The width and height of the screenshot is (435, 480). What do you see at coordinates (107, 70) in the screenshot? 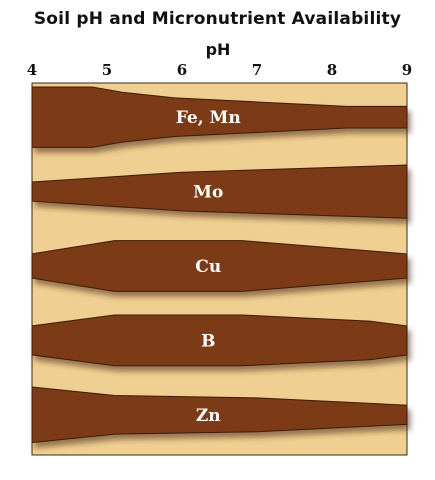
I see `x-tick-label: 5` at bounding box center [107, 70].